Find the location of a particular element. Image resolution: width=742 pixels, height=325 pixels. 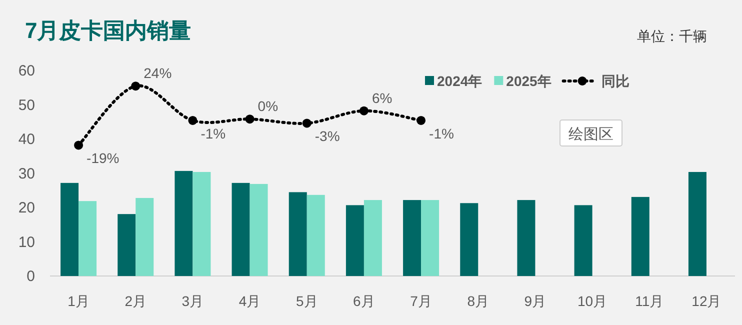

chart-subtitle: 单位：千辆 is located at coordinates (672, 36).